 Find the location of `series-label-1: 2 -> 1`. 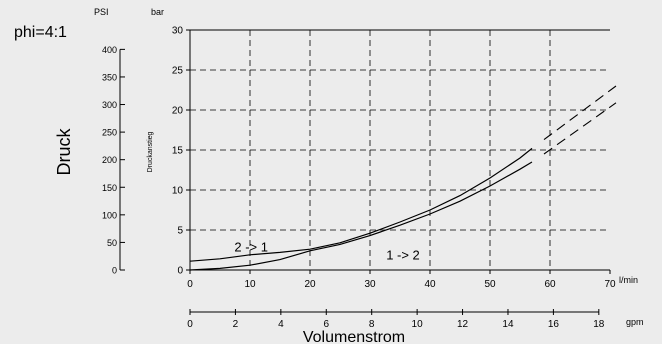

series-label-1: 2 -> 1 is located at coordinates (251, 247).